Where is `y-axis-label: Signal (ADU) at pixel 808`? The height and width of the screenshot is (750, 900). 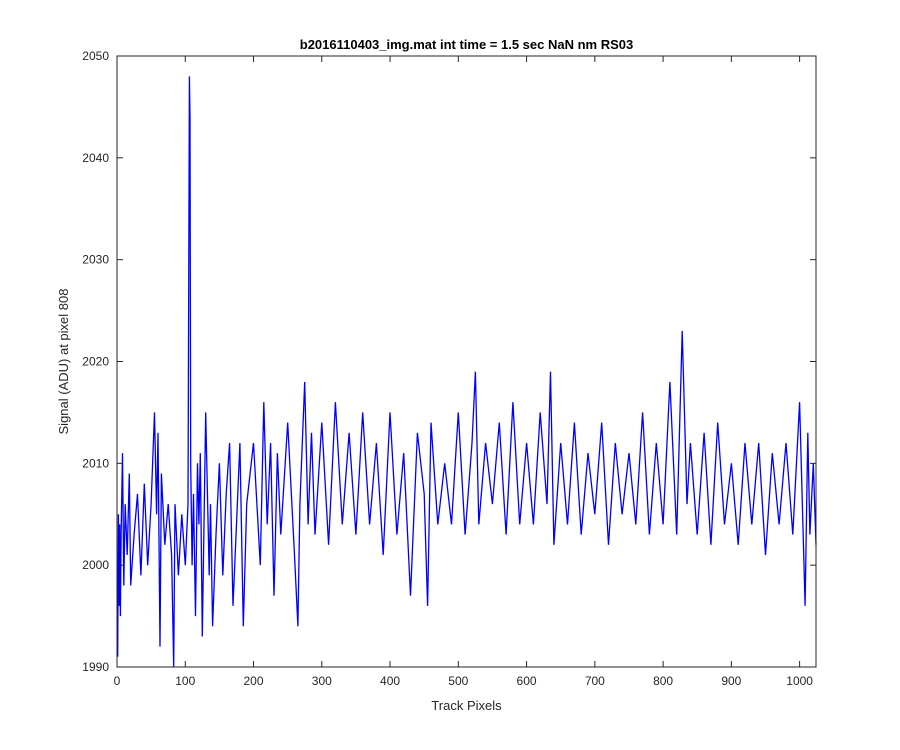 y-axis-label: Signal (ADU) at pixel 808 is located at coordinates (63, 362).